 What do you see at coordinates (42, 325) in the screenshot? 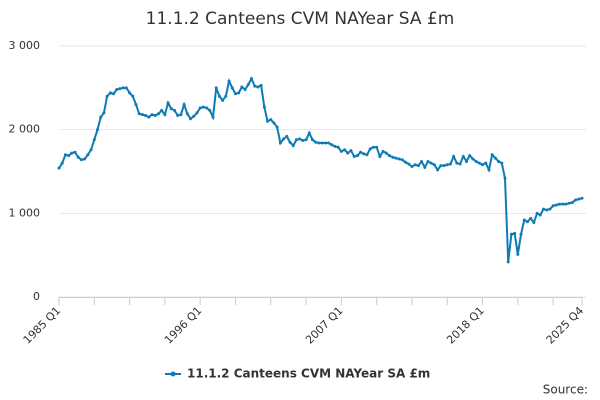
I see `x-tick-label: 1985 Q1` at bounding box center [42, 325].